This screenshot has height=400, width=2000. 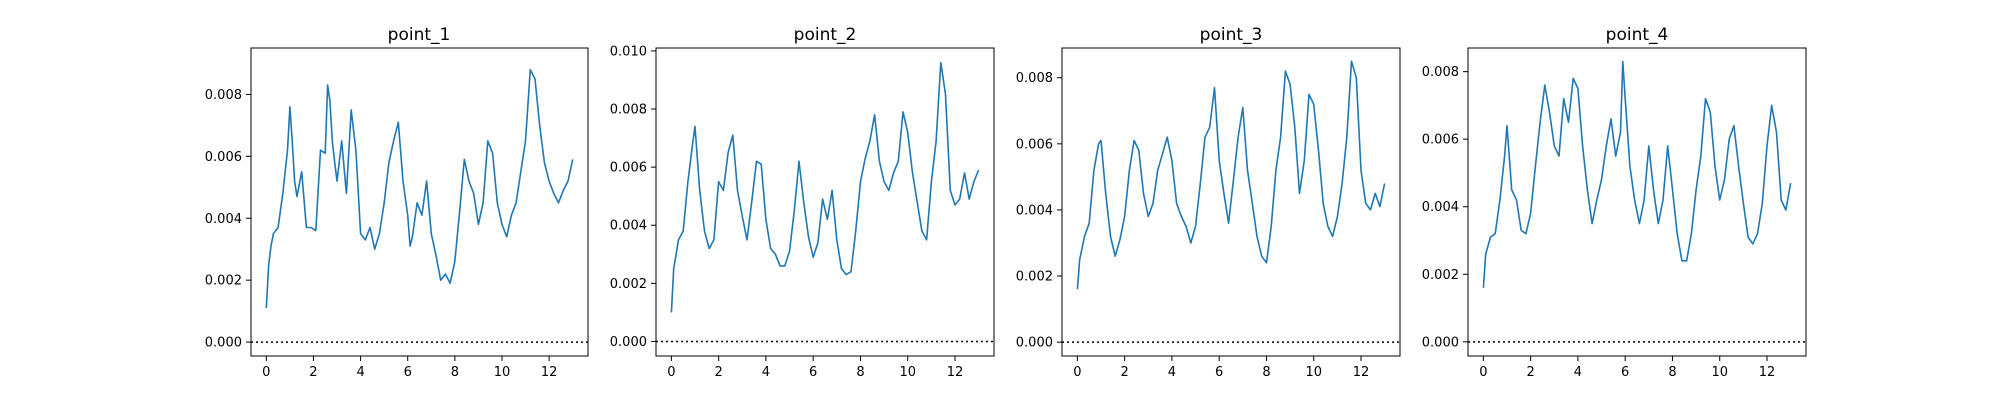 I want to click on y-tick-label: 0.010, so click(x=628, y=51).